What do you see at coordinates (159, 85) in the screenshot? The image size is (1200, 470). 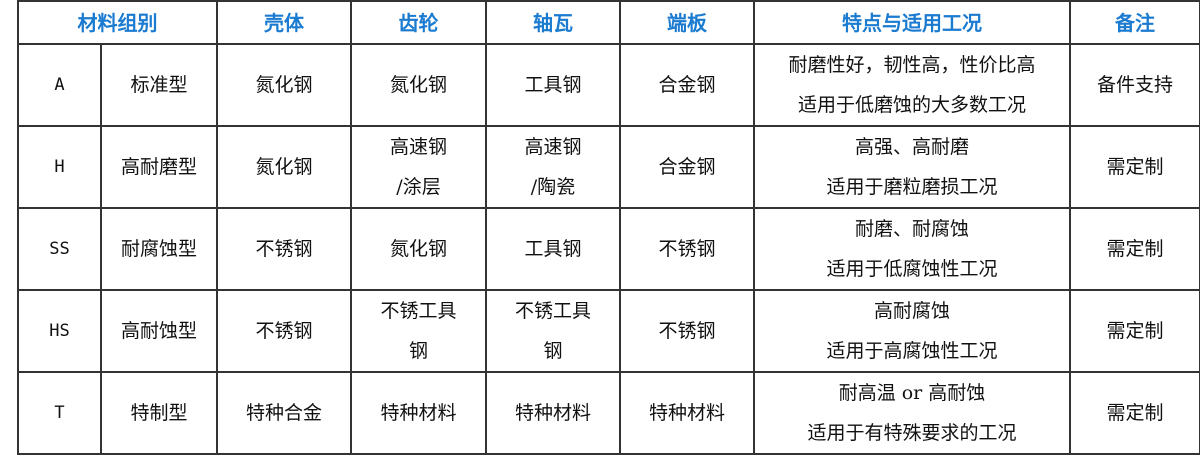 I see `cell-type: 标准型` at bounding box center [159, 85].